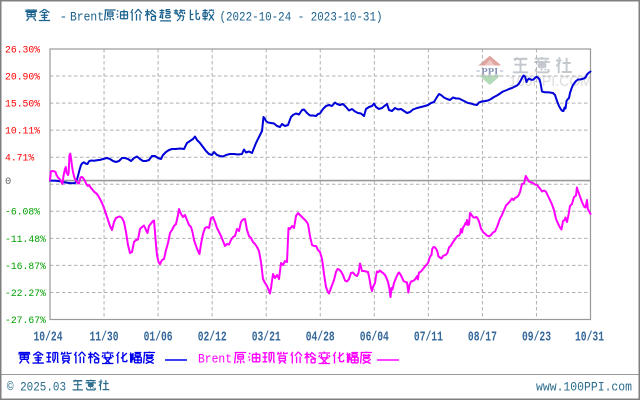  I want to click on svg-text: 26.30%, so click(23, 50).